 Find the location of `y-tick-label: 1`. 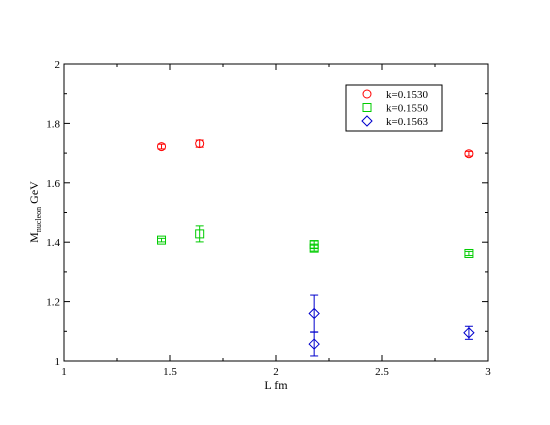

y-tick-label: 1 is located at coordinates (58, 362).